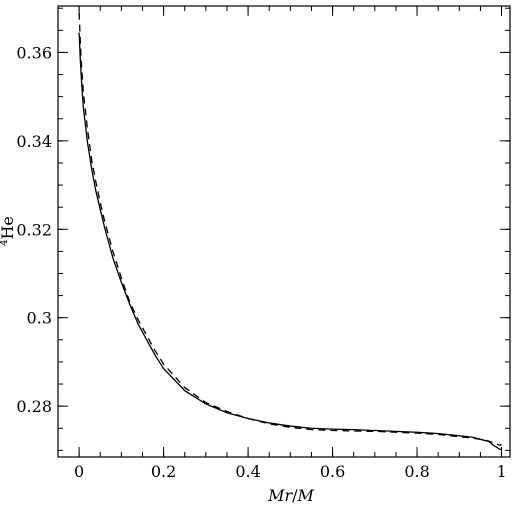 The image size is (516, 507). I want to click on y-tick-label: 0.28, so click(34, 406).